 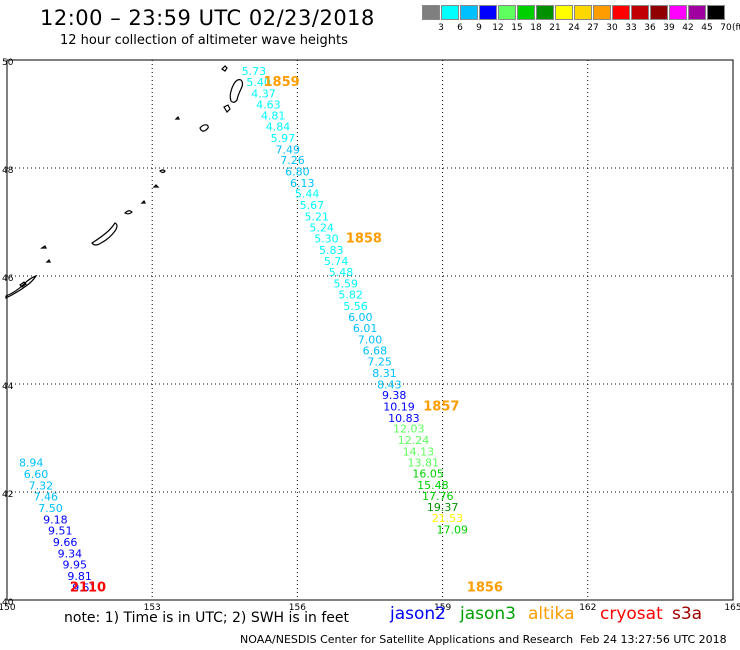 What do you see at coordinates (370, 340) in the screenshot?
I see `swh-value-jason3: 7.00` at bounding box center [370, 340].